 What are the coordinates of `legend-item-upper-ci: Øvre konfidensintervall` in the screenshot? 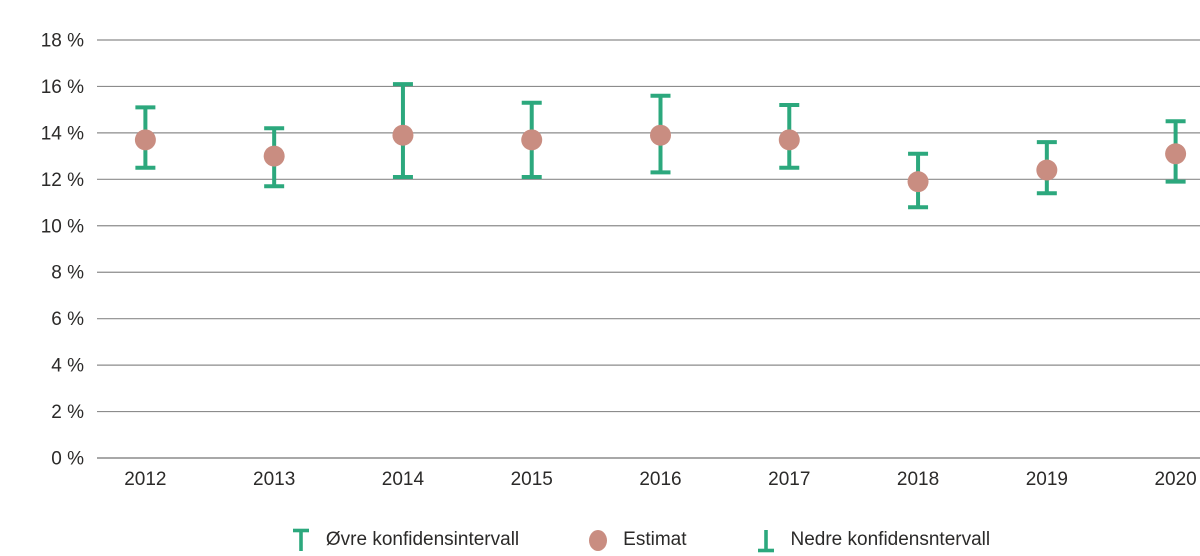 It's located at (404, 540).